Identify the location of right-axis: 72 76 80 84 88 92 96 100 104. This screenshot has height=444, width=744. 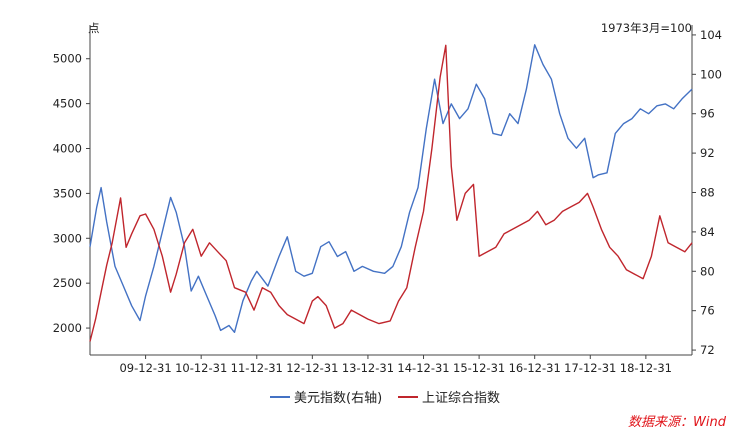
(706, 191).